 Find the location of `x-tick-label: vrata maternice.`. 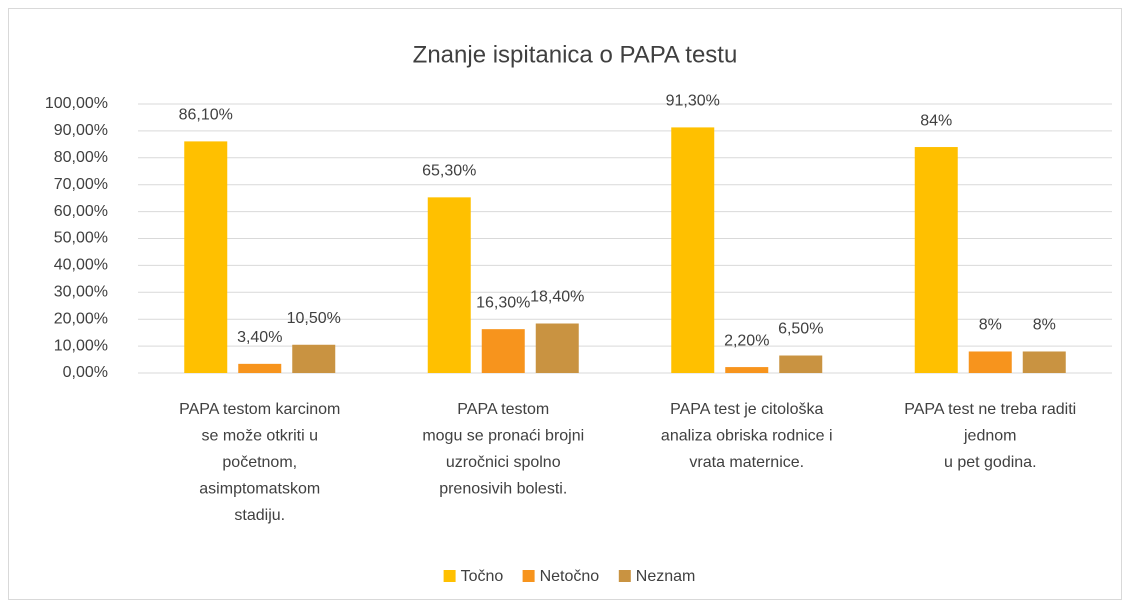

x-tick-label: vrata maternice. is located at coordinates (746, 462).